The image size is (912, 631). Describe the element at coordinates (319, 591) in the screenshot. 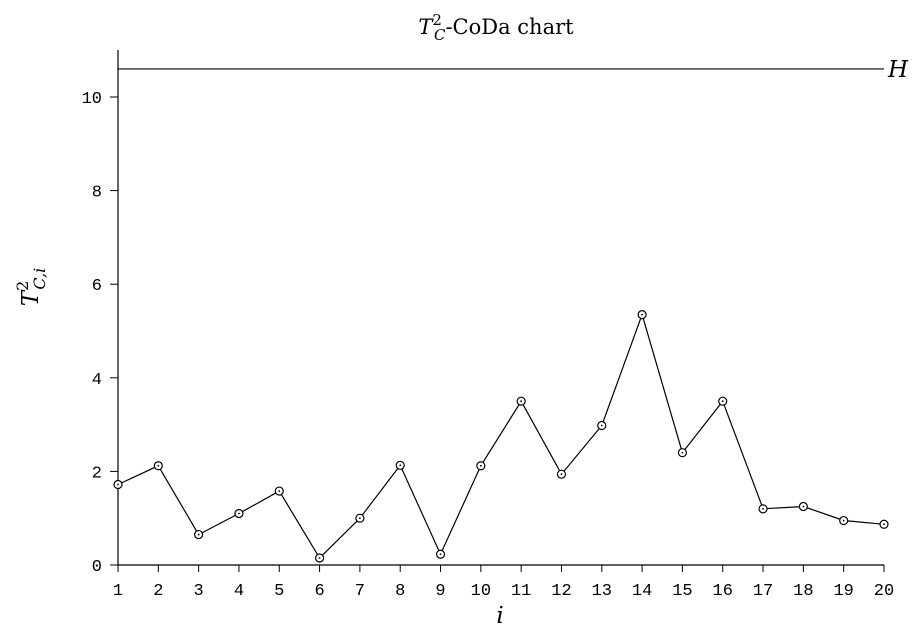

I see `x-tick-label: 6` at that location.